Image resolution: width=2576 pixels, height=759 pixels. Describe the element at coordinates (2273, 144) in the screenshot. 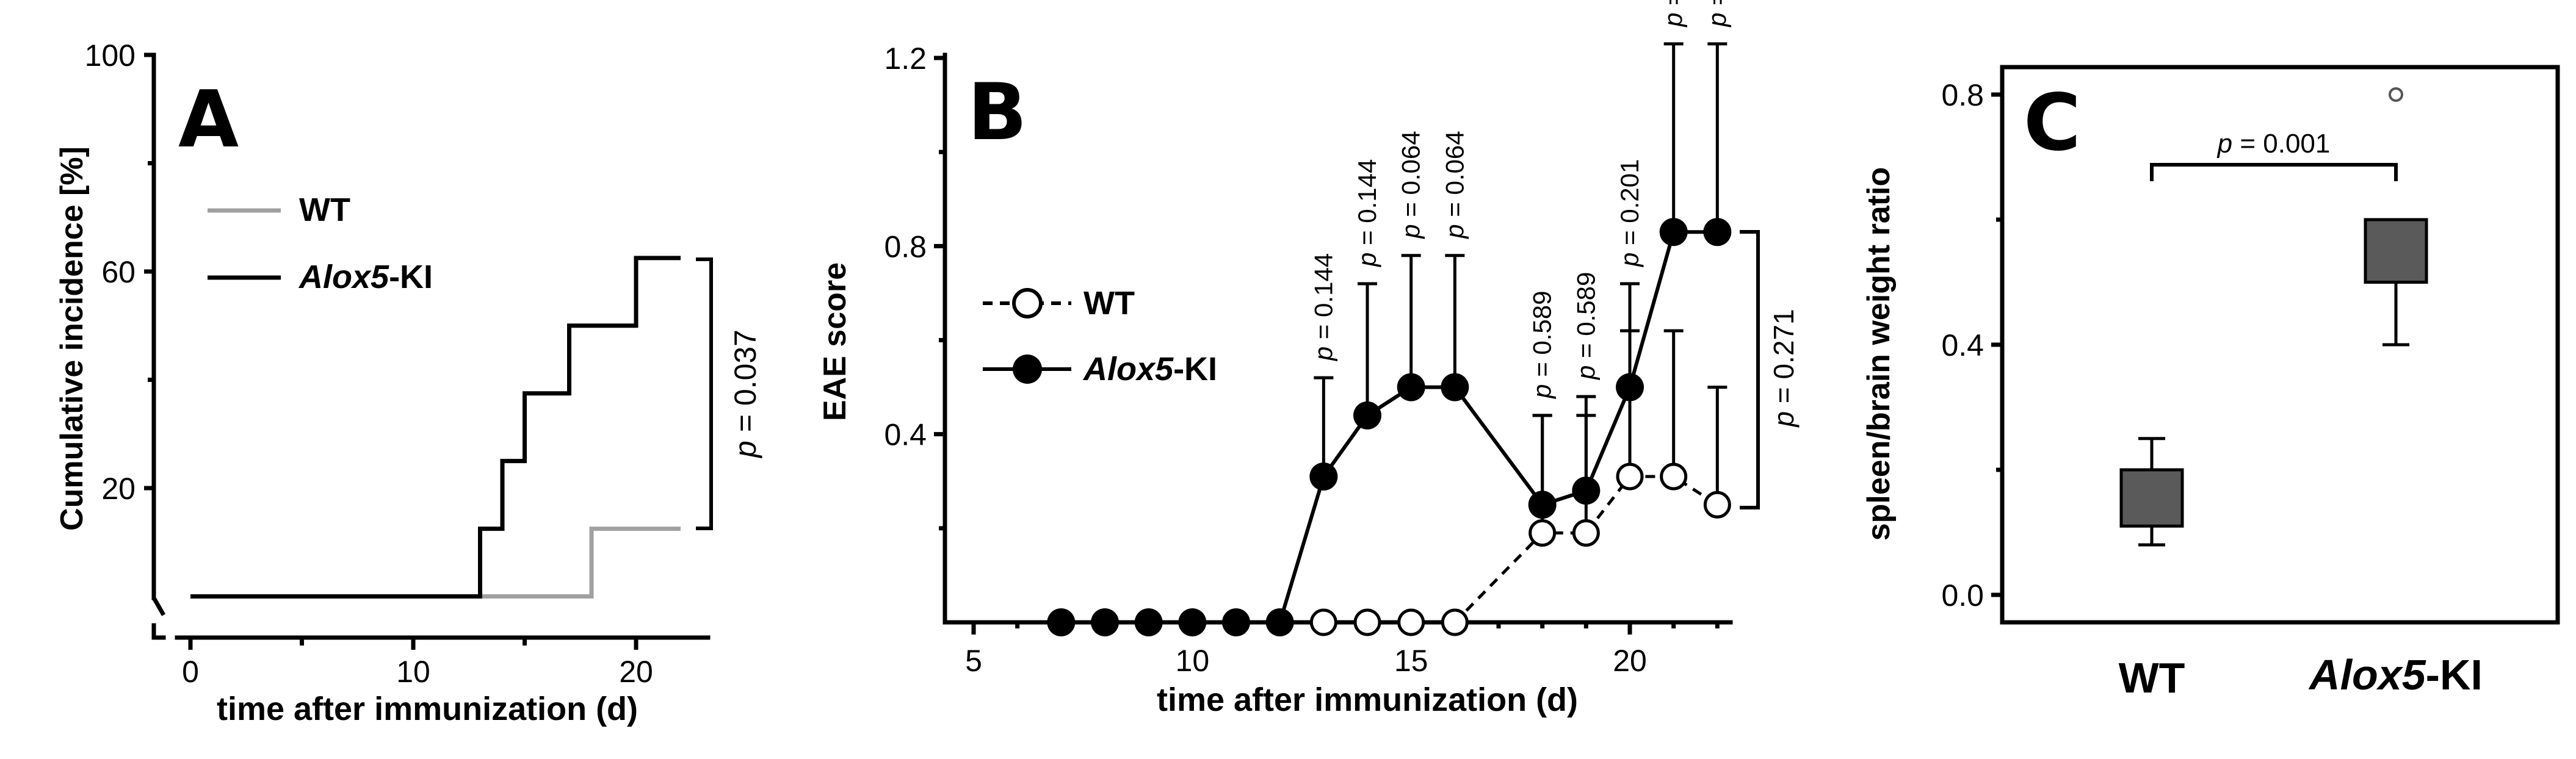

I see `panel-c-p-value: p = 0.001` at that location.